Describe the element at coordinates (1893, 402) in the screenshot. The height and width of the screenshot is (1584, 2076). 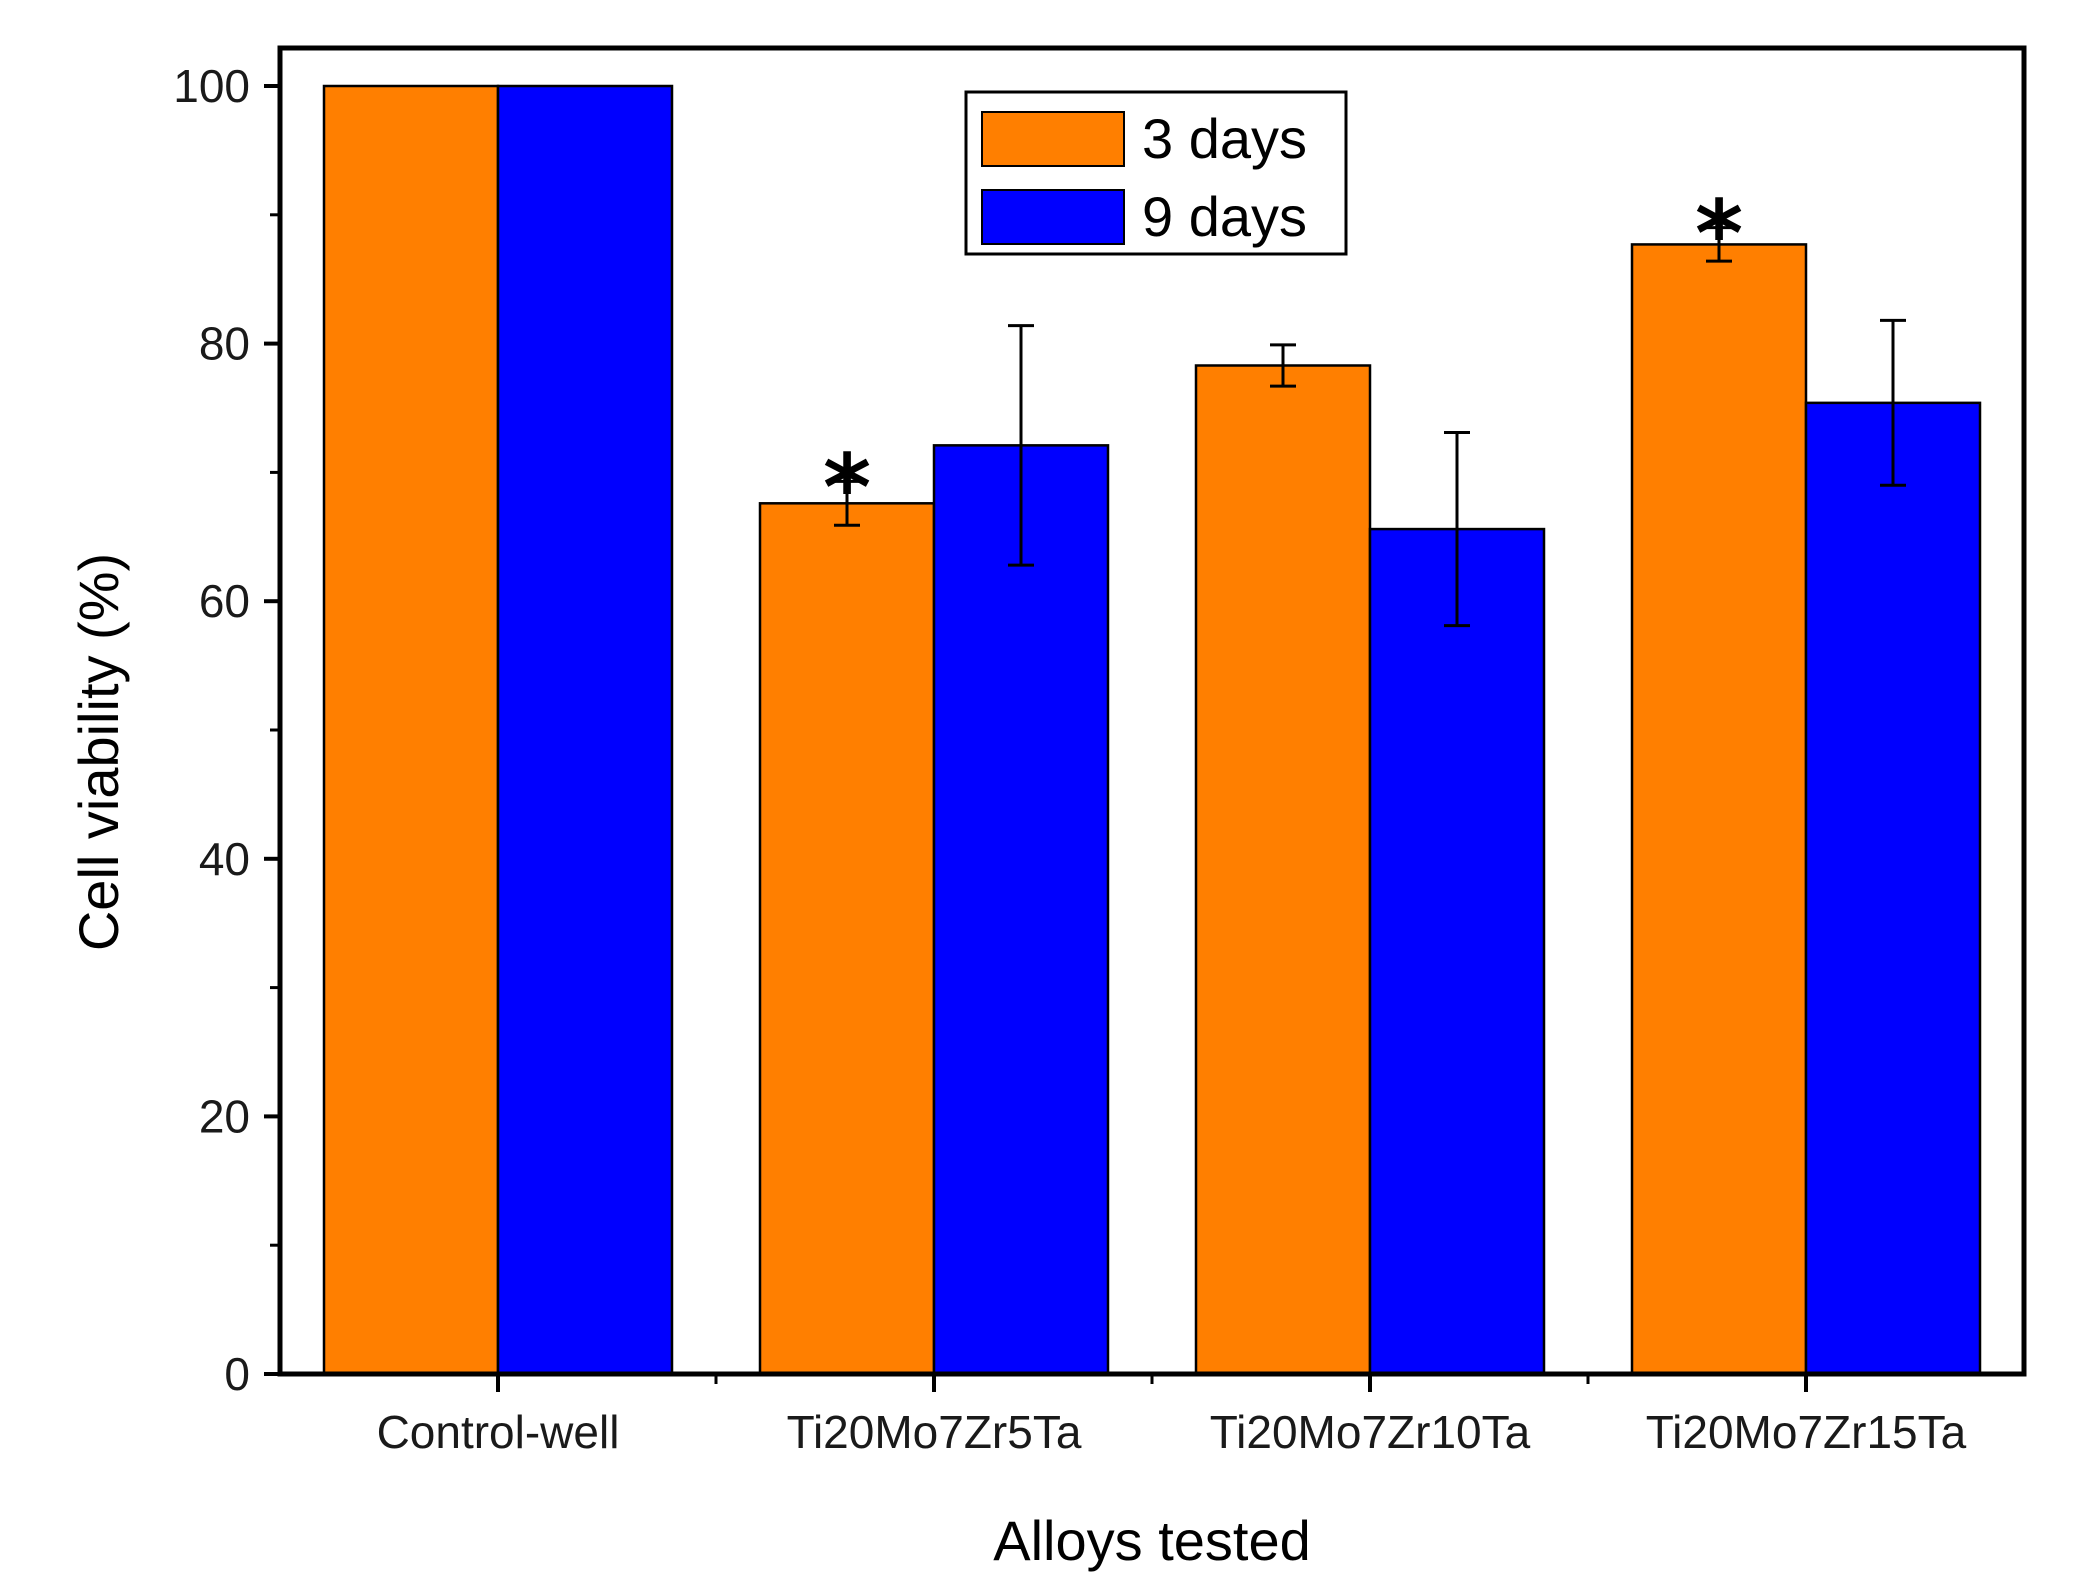
I see `error-bar-ti20mo7zr15ta-9-days` at that location.